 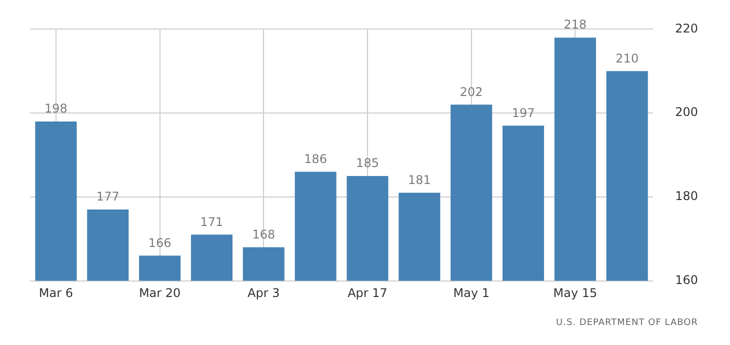 I want to click on data-label: 197, so click(x=523, y=113).